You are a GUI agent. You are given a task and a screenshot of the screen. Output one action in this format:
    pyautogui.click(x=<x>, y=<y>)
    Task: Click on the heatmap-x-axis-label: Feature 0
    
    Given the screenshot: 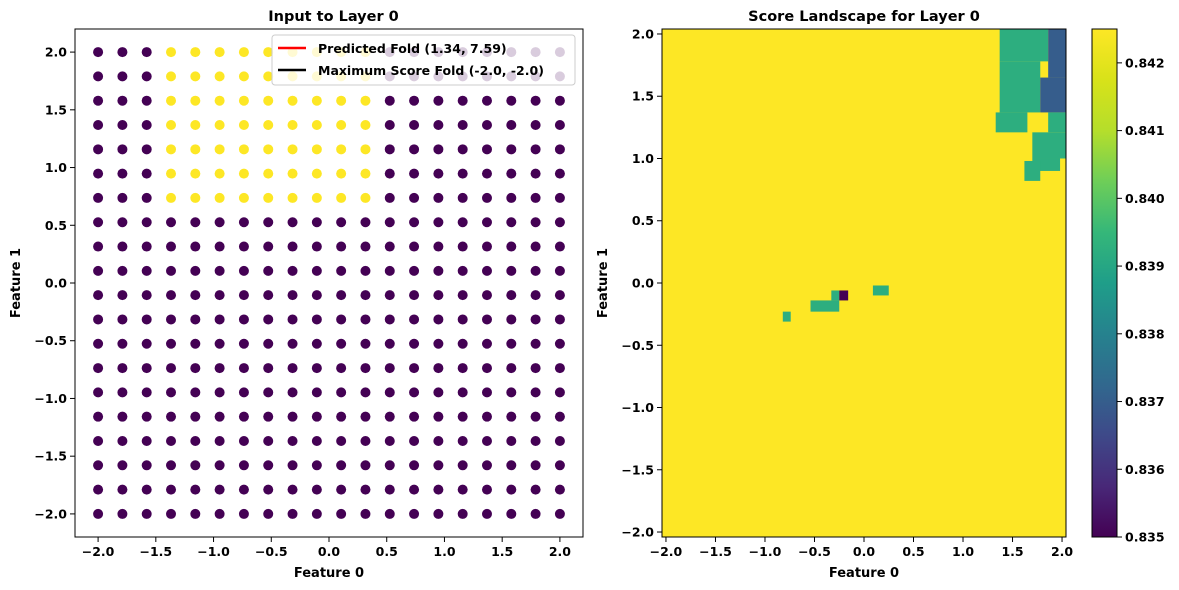 What is the action you would take?
    pyautogui.click(x=864, y=573)
    